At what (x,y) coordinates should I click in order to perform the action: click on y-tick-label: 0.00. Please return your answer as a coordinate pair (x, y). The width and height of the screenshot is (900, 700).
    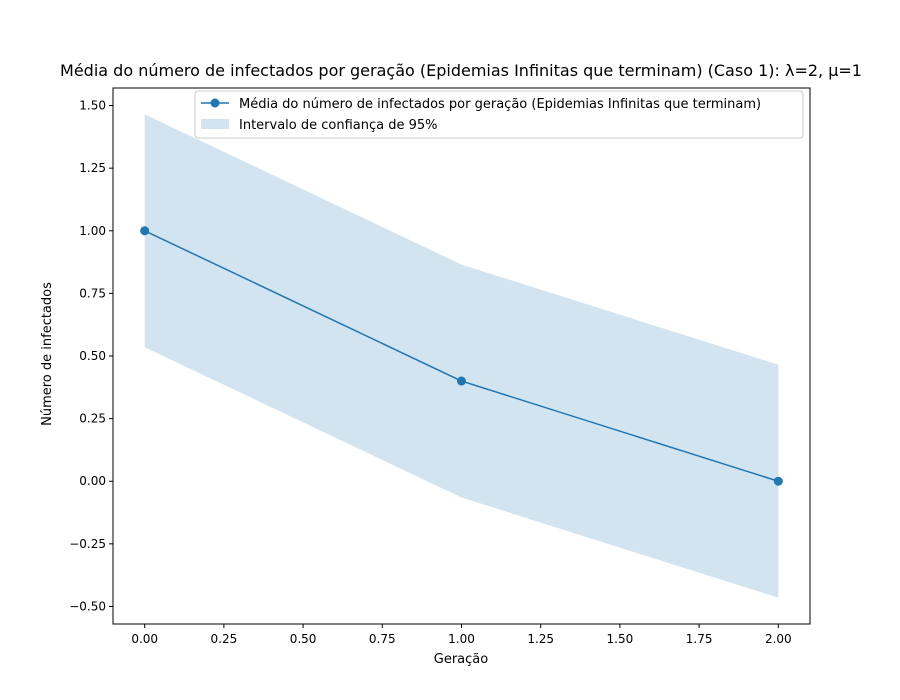
    Looking at the image, I should click on (92, 481).